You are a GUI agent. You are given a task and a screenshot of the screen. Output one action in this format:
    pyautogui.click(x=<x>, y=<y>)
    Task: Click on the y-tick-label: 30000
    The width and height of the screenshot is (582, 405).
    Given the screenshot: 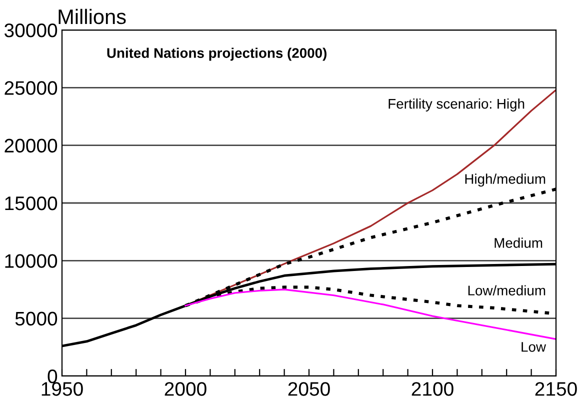 What is the action you would take?
    pyautogui.click(x=31, y=30)
    